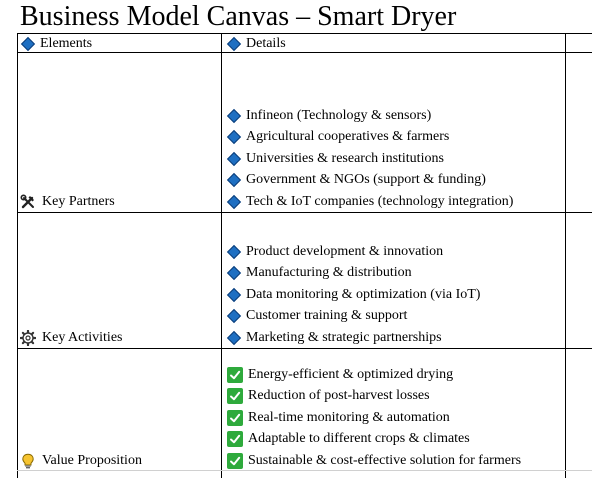 Image resolution: width=592 pixels, height=478 pixels. I want to click on list-item: Product development & innovation, so click(353, 252).